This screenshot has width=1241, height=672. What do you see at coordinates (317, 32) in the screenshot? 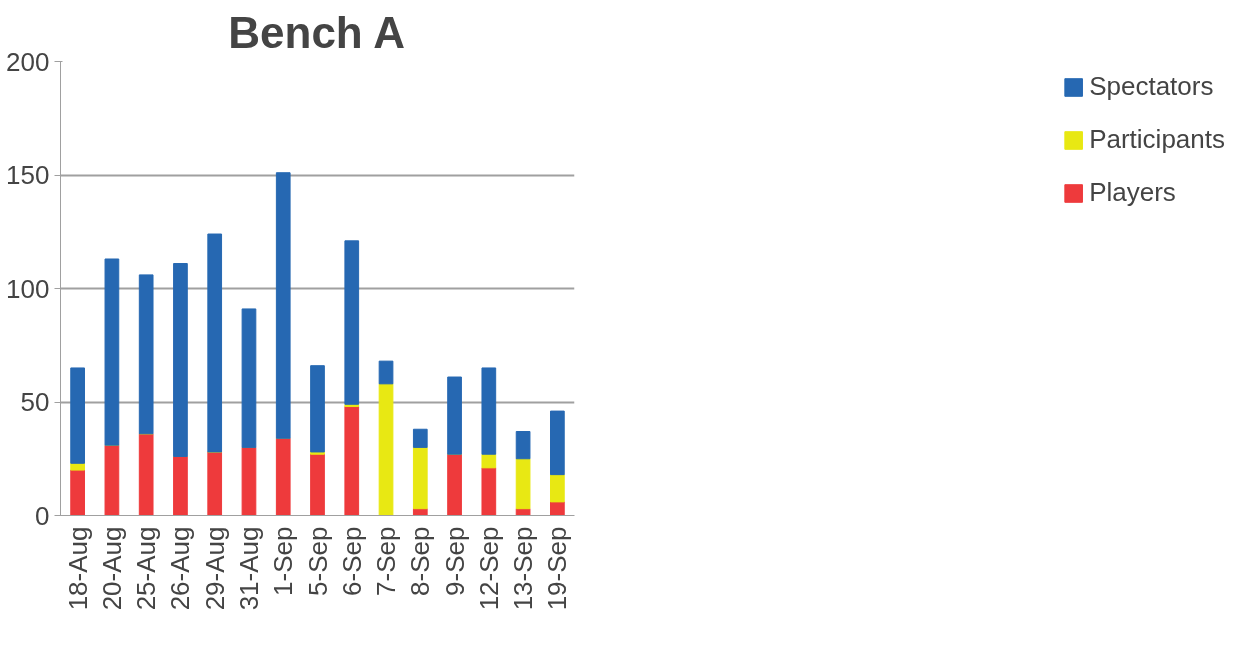
I see `chart-title: Bench A` at bounding box center [317, 32].